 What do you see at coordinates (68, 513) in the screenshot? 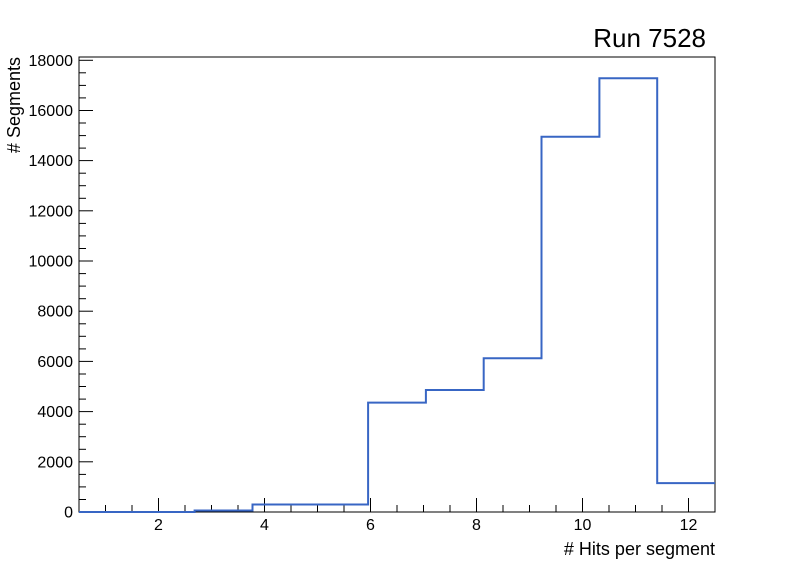
I see `y-tick-label: 0` at bounding box center [68, 513].